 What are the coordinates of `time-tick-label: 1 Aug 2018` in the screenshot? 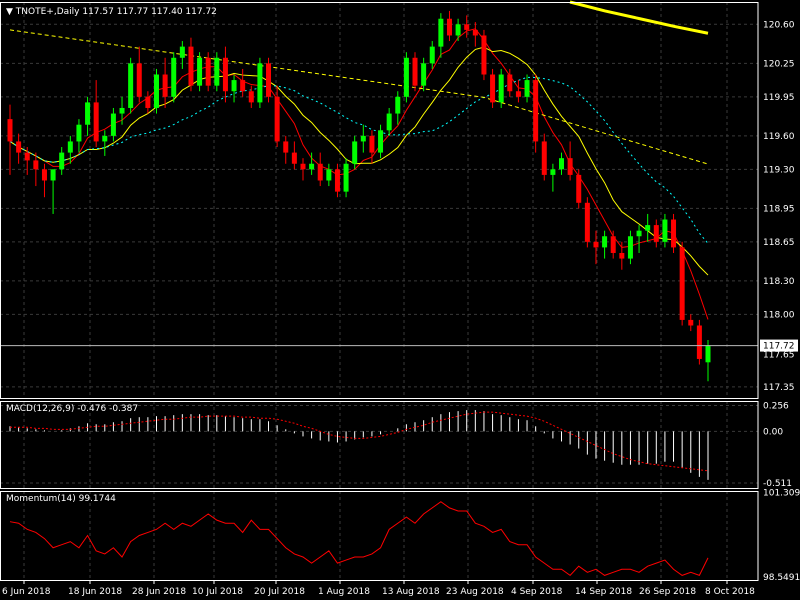 It's located at (344, 592).